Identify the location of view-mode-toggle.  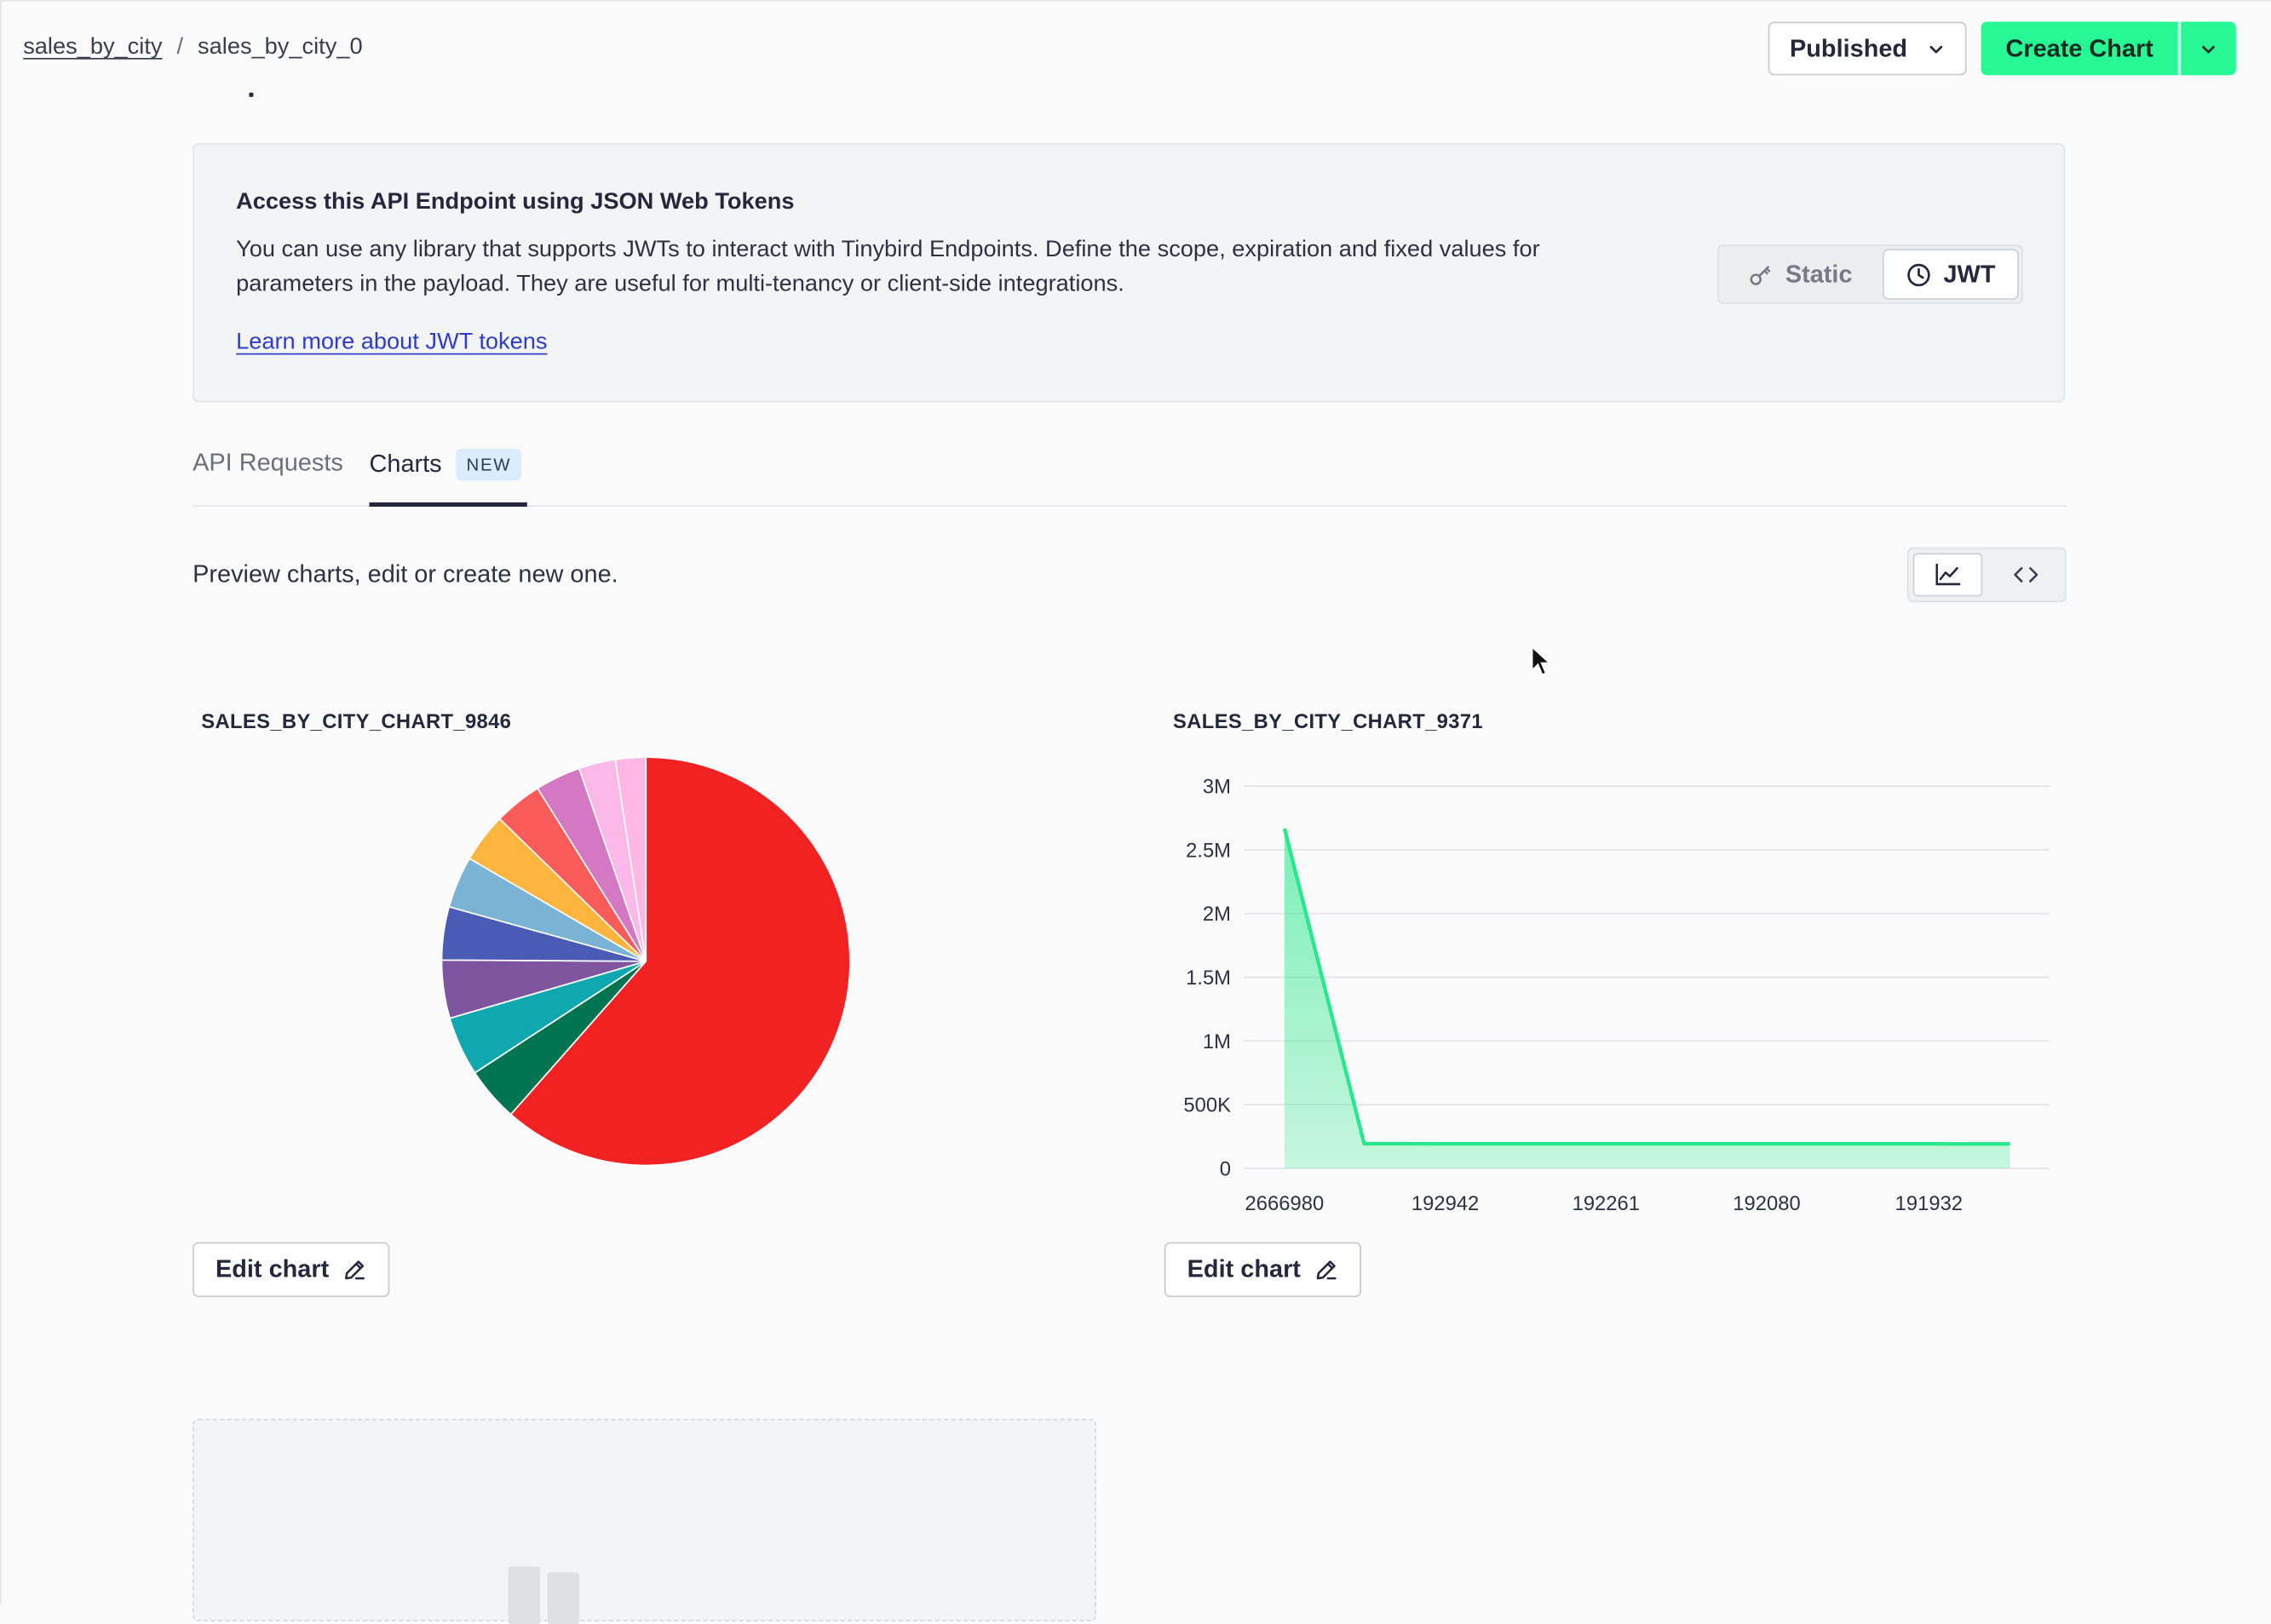
(1986, 575).